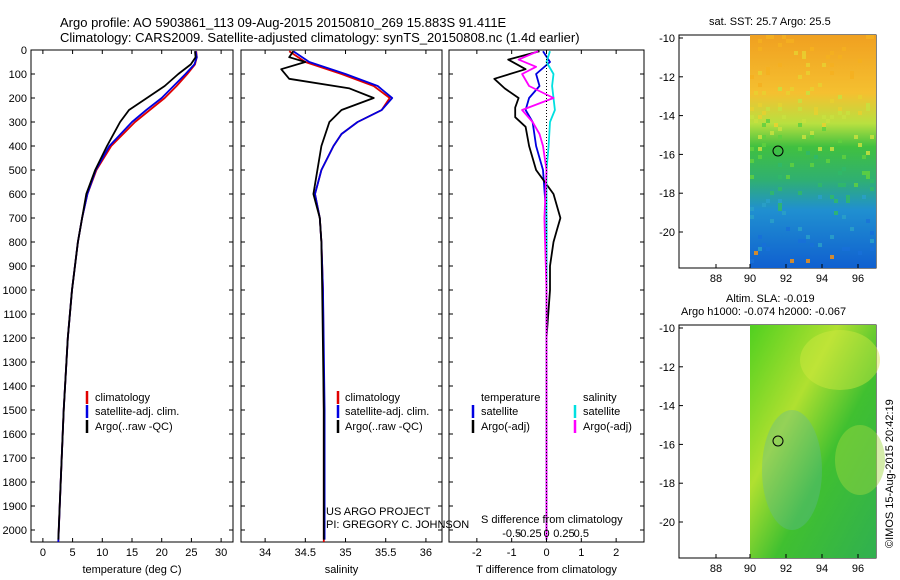 This screenshot has width=900, height=580. Describe the element at coordinates (511, 534) in the screenshot. I see `s-tick-label: -0.5` at that location.